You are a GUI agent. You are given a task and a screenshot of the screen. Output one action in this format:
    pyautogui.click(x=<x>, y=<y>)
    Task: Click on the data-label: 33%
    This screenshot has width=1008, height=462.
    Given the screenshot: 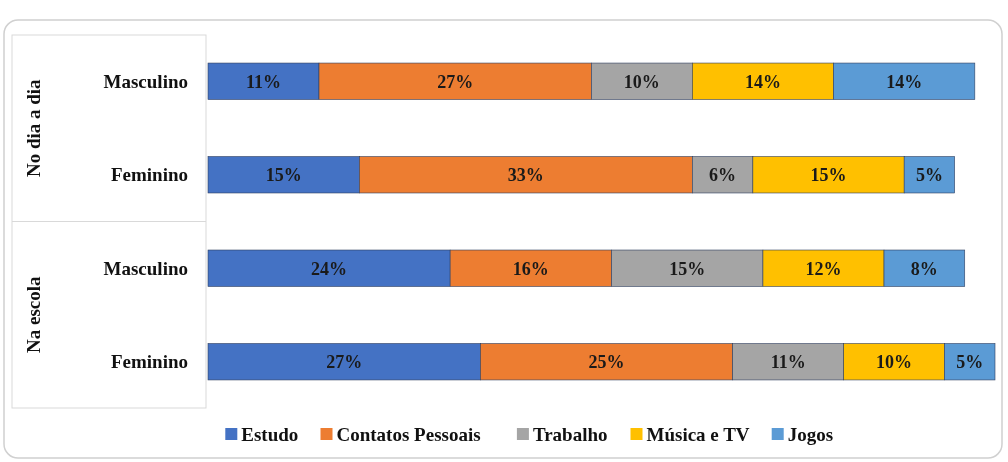 What is the action you would take?
    pyautogui.click(x=525, y=175)
    